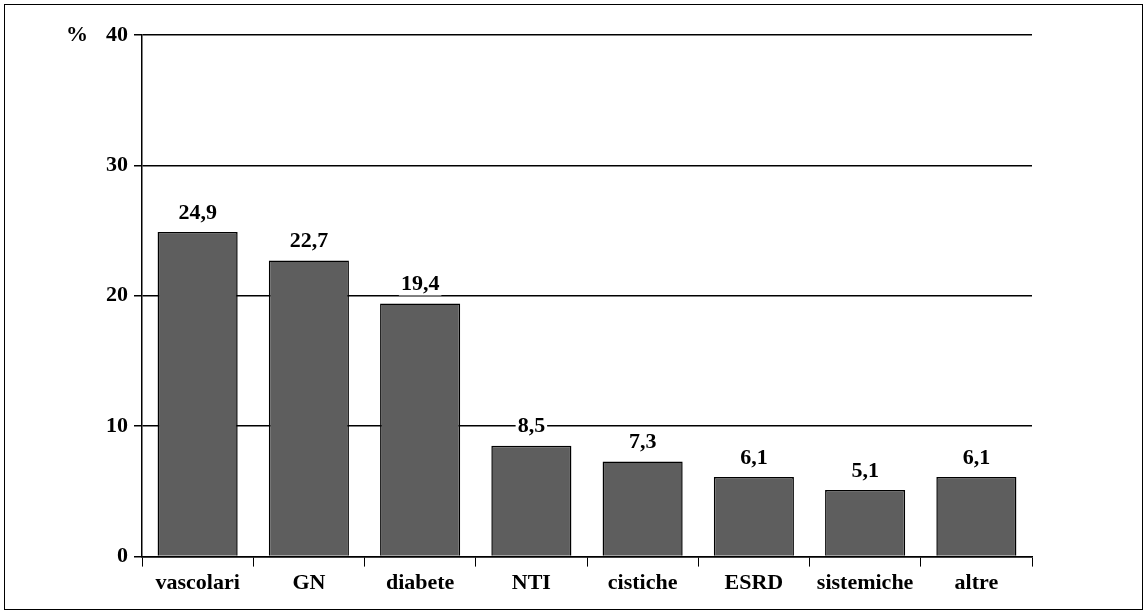 This screenshot has height=614, width=1147. Describe the element at coordinates (309, 240) in the screenshot. I see `data-label: 22,7` at that location.